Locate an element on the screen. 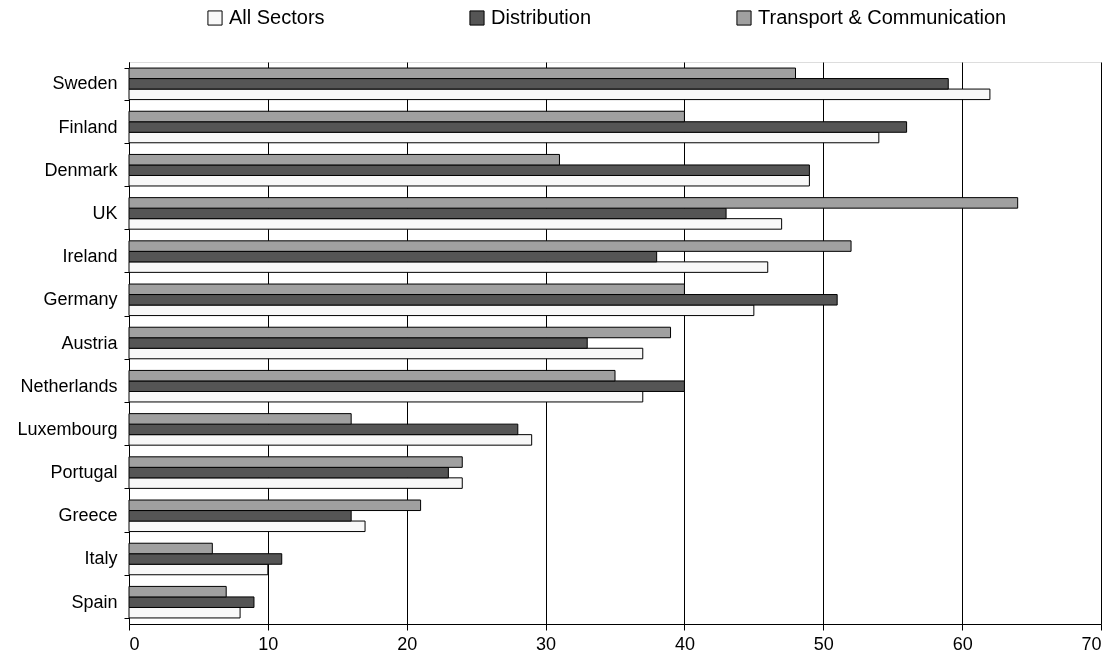  y-tick-label: Luxembourg is located at coordinates (67, 428).